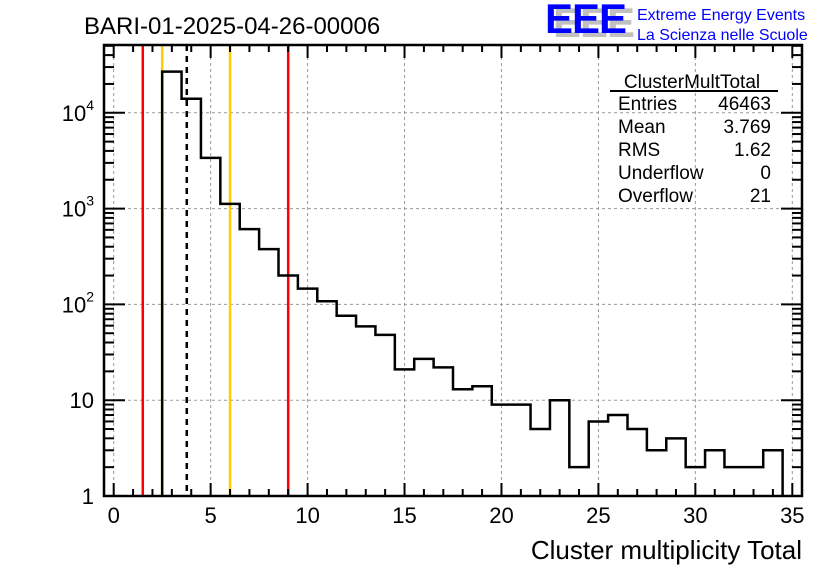  Describe the element at coordinates (639, 150) in the screenshot. I see `stats-label: RMS` at that location.